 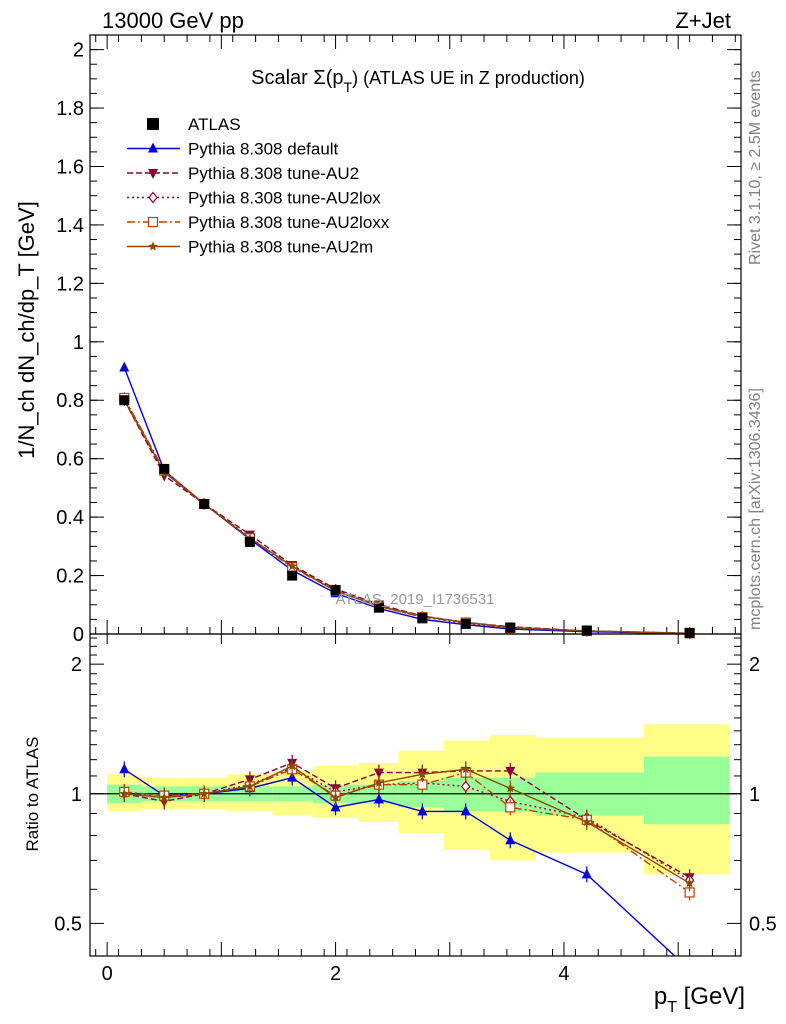 I want to click on y-tick-label: 0.6, so click(x=70, y=460).